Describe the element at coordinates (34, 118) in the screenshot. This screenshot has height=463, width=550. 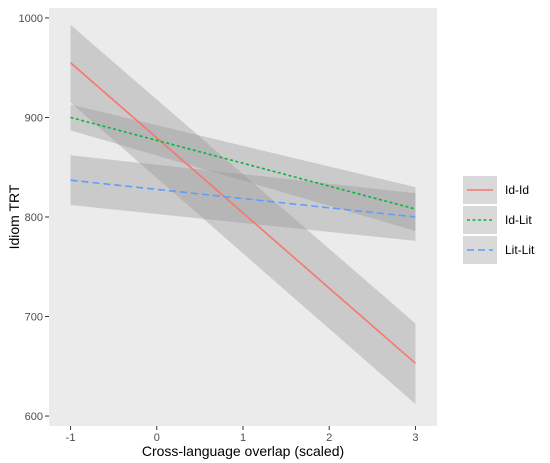
I see `y-tick-label: 900` at that location.